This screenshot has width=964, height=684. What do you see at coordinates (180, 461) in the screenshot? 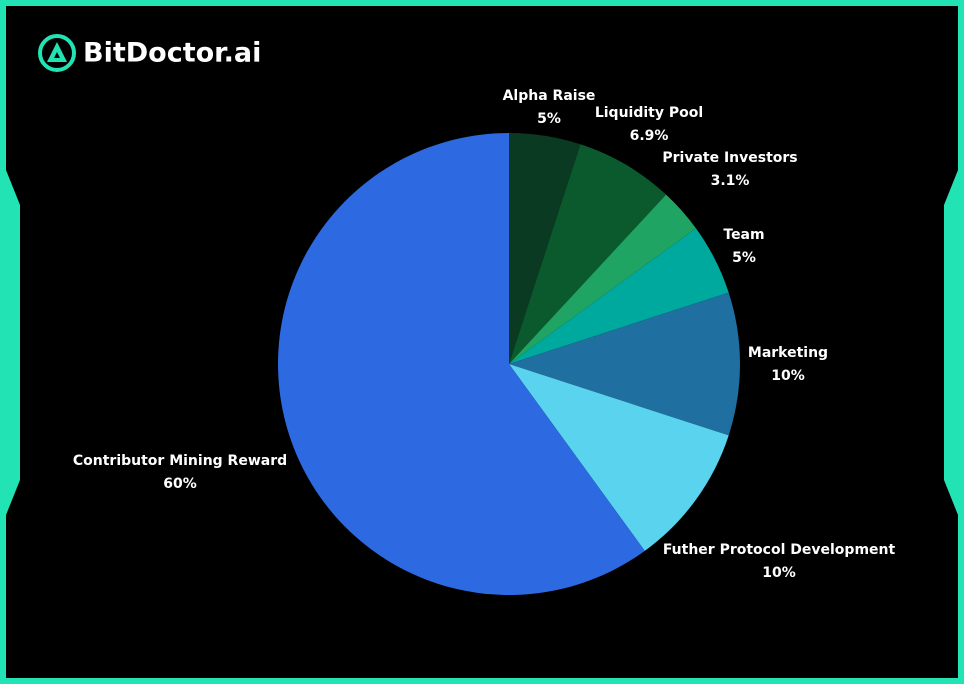
I see `slice-label: Contributor Mining Reward` at bounding box center [180, 461].